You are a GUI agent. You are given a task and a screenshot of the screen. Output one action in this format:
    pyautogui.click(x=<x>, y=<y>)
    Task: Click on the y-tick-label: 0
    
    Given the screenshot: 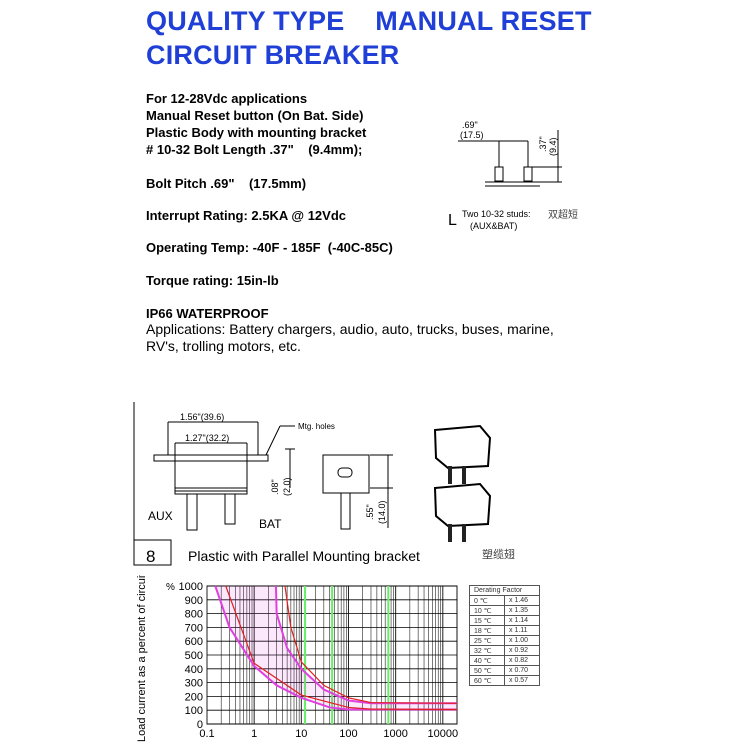 What is the action you would take?
    pyautogui.click(x=200, y=725)
    